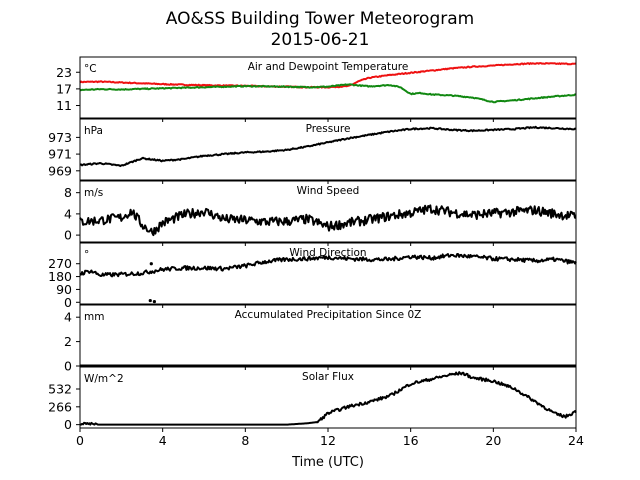 The width and height of the screenshot is (640, 480). Describe the element at coordinates (60, 263) in the screenshot. I see `y-tick-label-wind_dir-3: 270` at that location.